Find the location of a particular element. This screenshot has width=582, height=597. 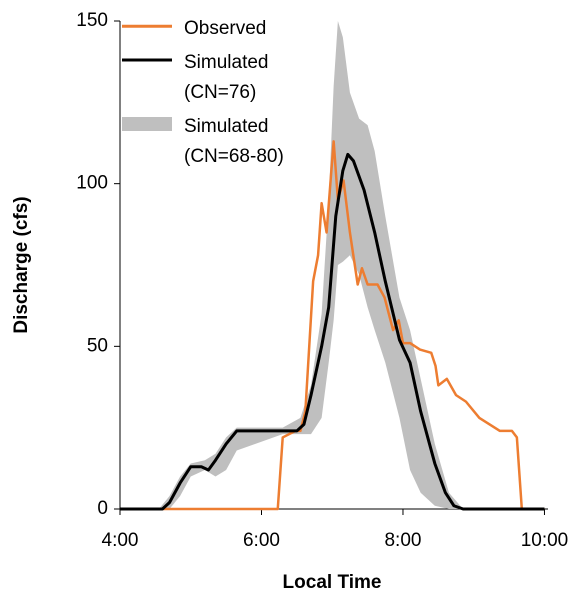

legend-label: Simulated (CN=68-80) is located at coordinates (234, 141).